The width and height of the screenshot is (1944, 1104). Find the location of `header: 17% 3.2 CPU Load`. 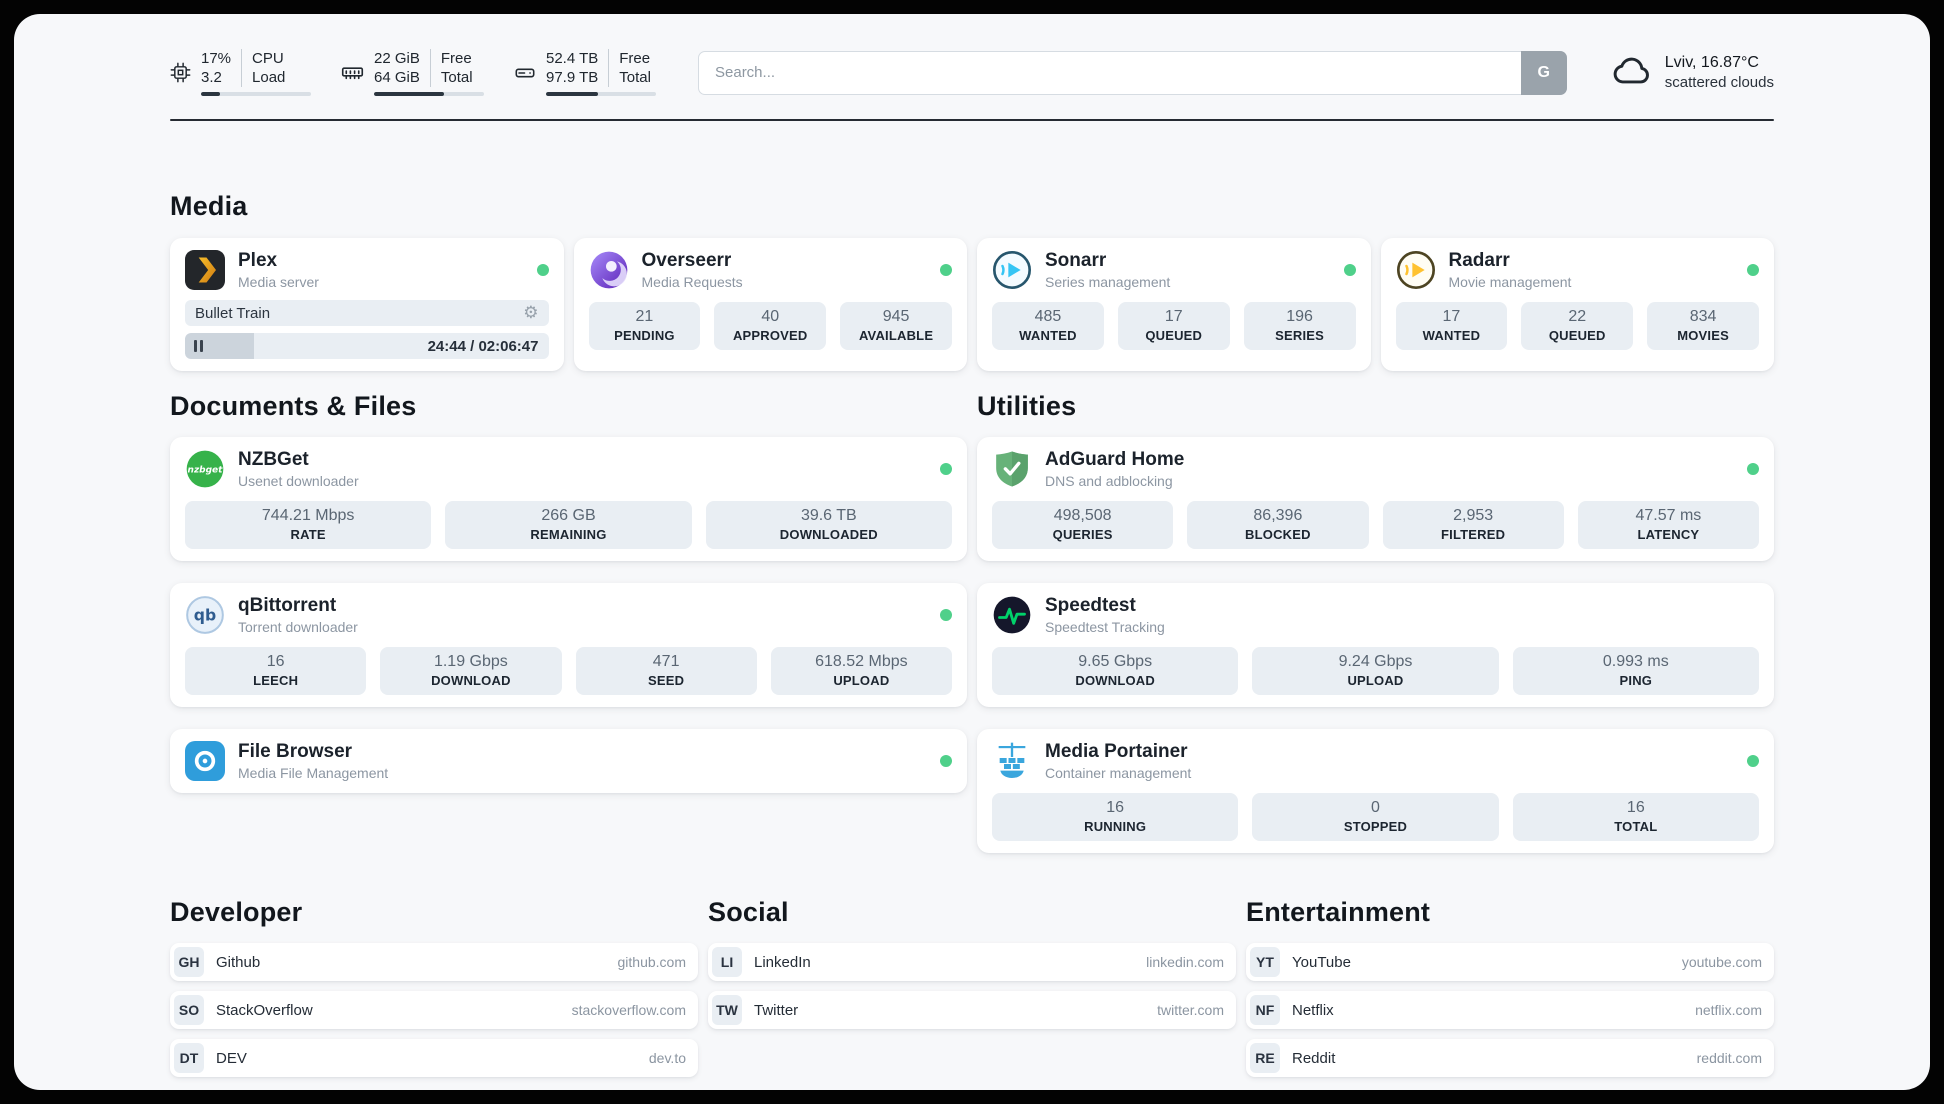

header: 17% 3.2 CPU Load is located at coordinates (972, 72).